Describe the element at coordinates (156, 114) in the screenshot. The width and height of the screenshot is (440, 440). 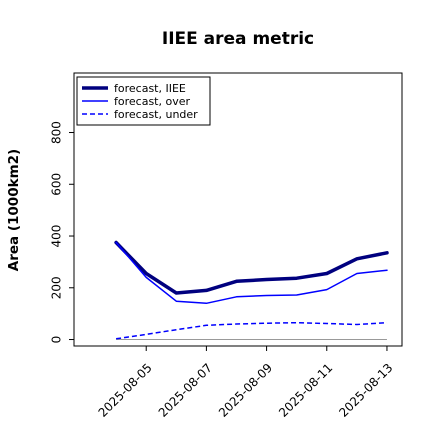
I see `legend-label: forecast, under` at that location.